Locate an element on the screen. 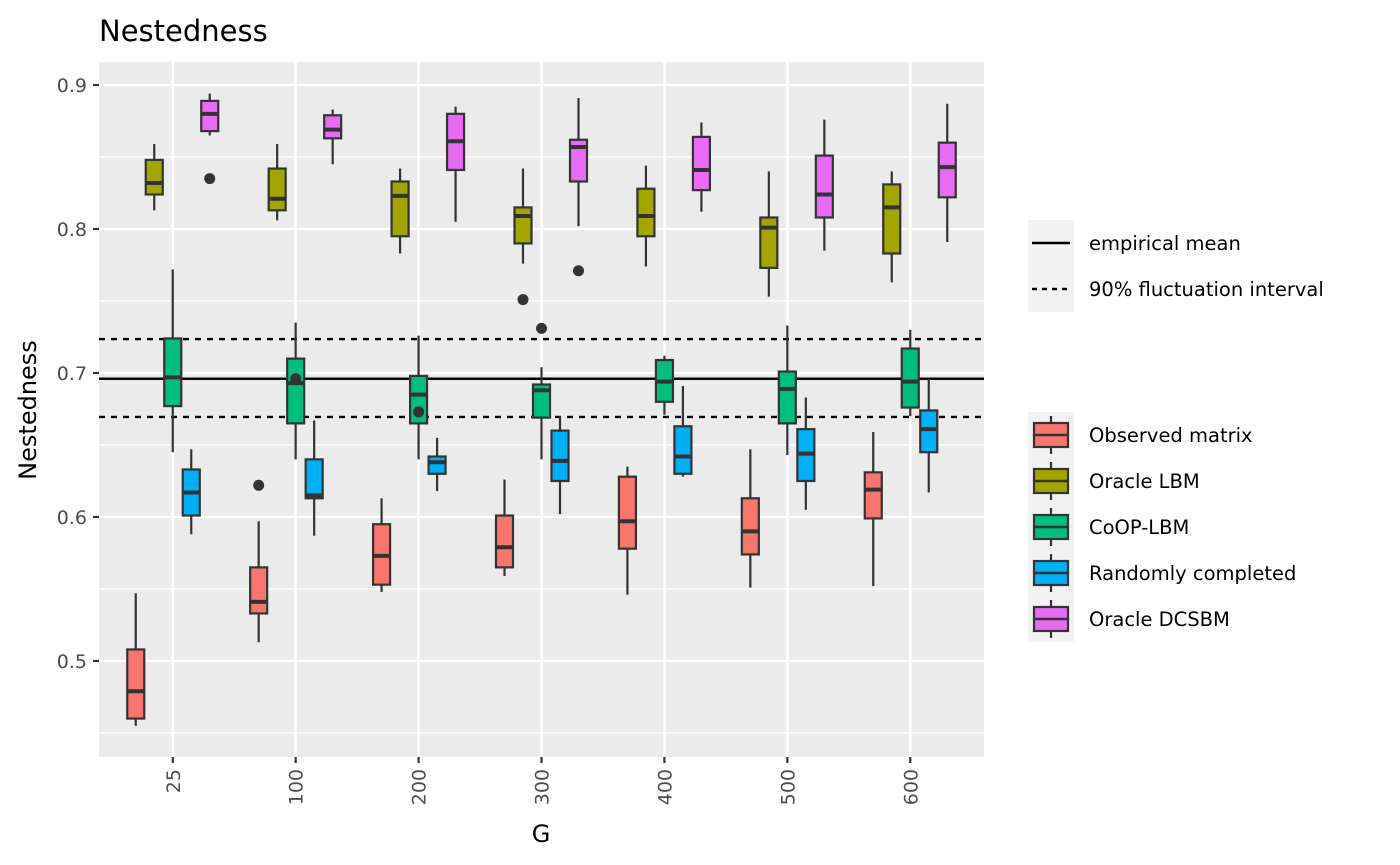 This screenshot has width=1400, height=865. x-tick-label: 100 is located at coordinates (297, 787).